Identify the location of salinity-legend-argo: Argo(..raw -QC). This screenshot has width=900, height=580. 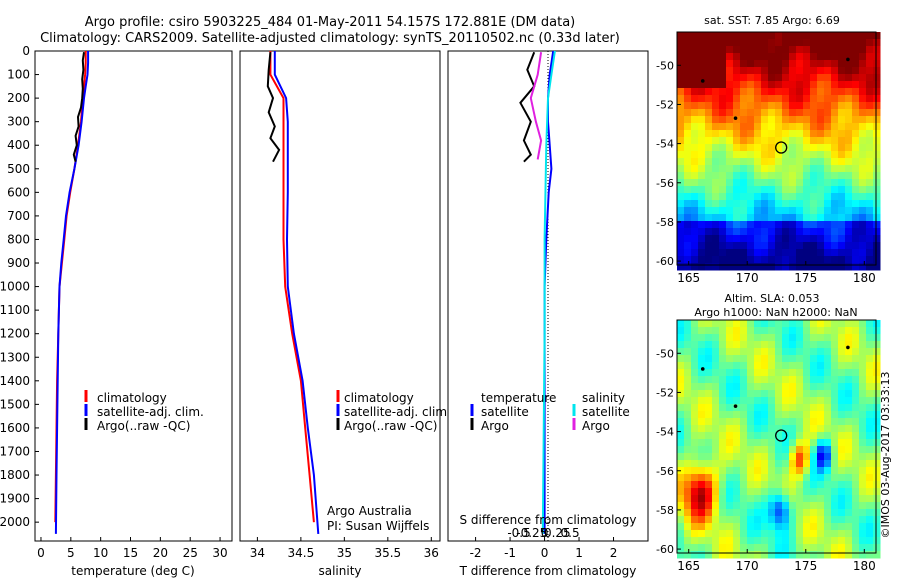
(390, 426).